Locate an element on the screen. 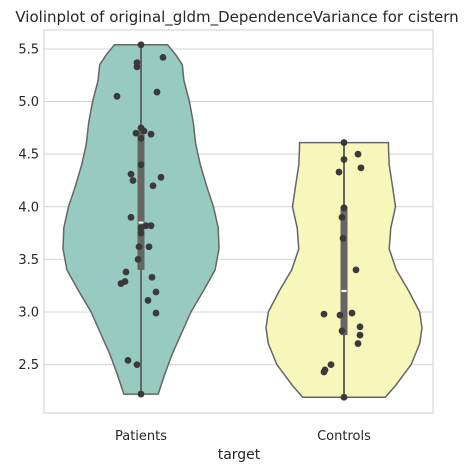  y-tick-label: 2.5 is located at coordinates (28, 365).